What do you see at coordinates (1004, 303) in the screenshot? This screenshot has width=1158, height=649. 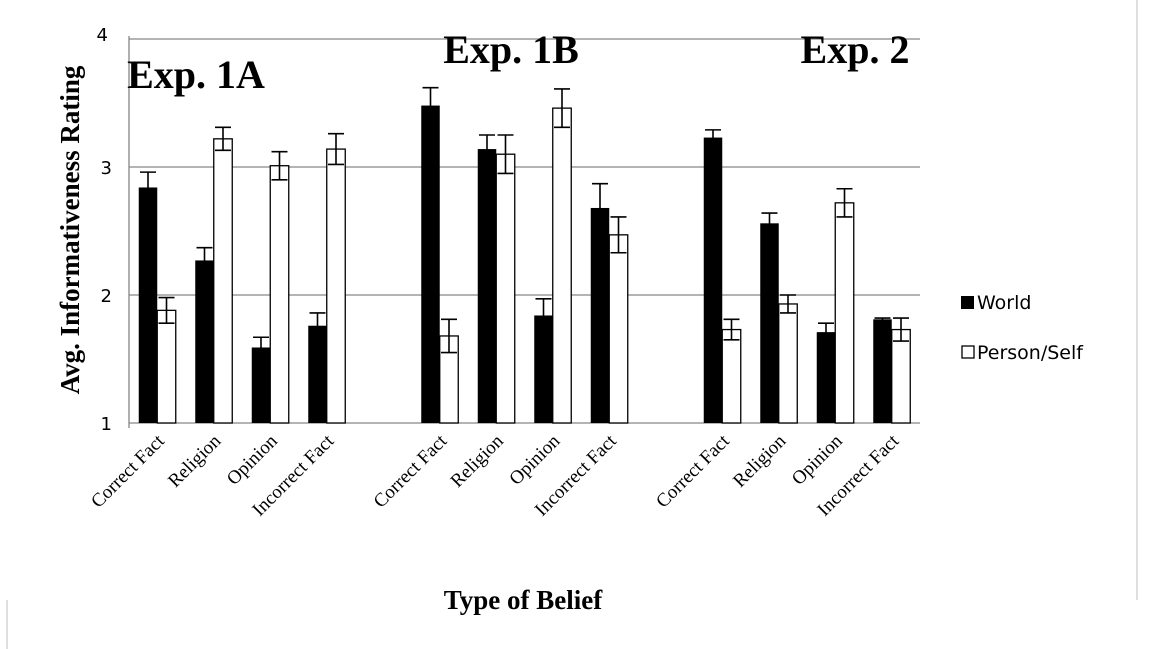 I see `legend-label-world: World` at bounding box center [1004, 303].